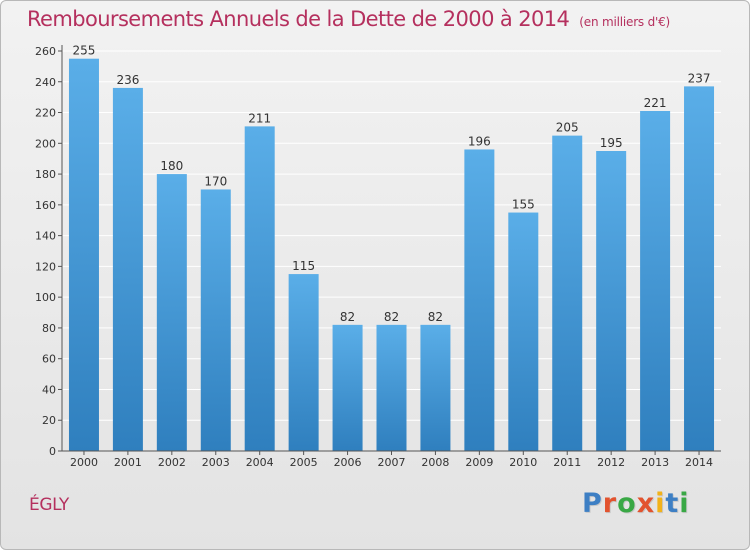 The height and width of the screenshot is (550, 750). Describe the element at coordinates (523, 205) in the screenshot. I see `bar-value-label: 155` at that location.